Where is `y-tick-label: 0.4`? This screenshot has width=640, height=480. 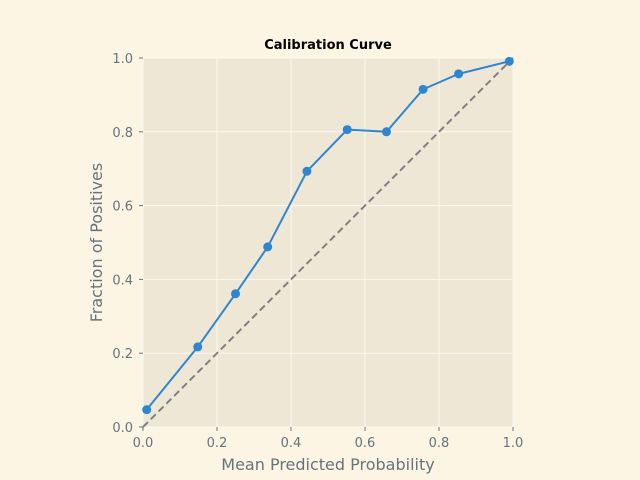 y-tick-label: 0.4 is located at coordinates (122, 280).